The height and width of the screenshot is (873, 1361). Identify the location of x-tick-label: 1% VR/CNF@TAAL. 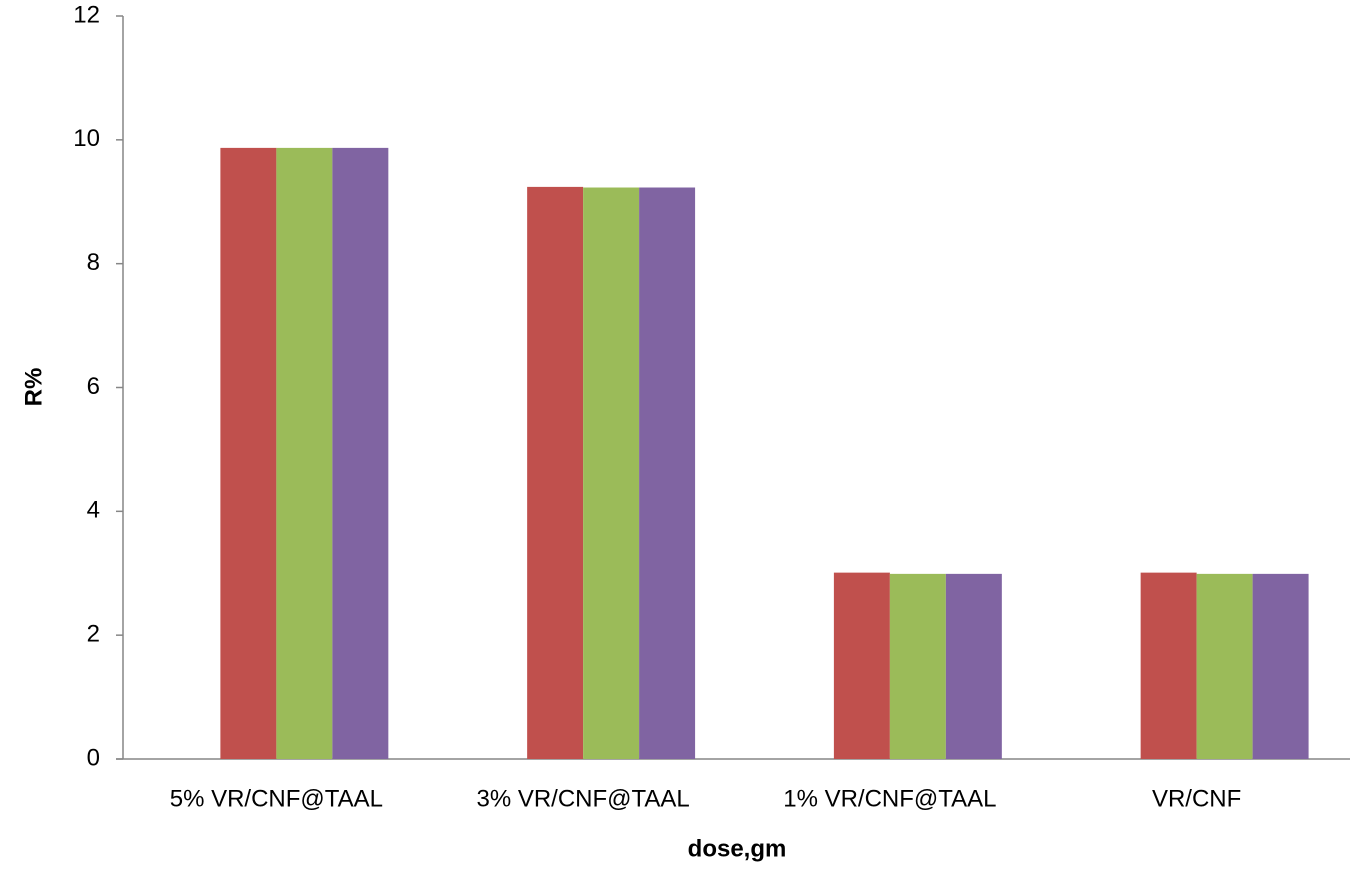
(889, 798).